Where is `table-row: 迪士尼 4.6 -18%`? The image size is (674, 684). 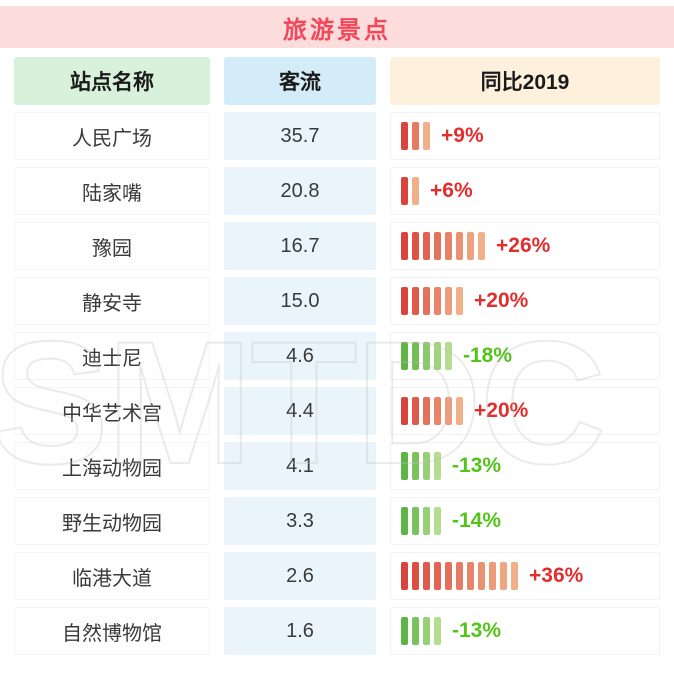 table-row: 迪士尼 4.6 -18% is located at coordinates (337, 356).